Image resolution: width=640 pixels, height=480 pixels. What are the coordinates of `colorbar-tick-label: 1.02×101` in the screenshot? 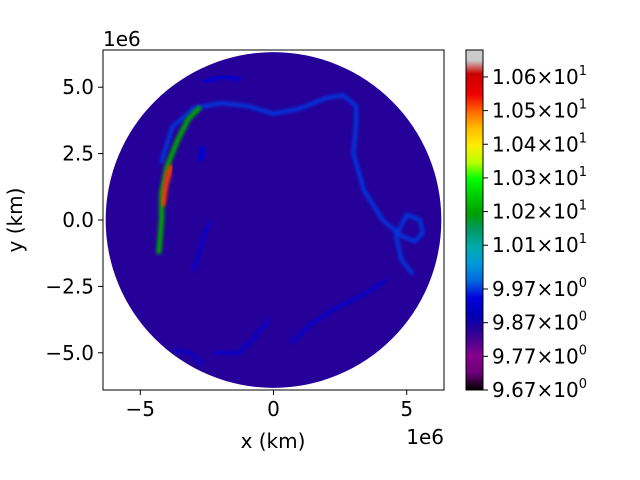 It's located at (539, 211).